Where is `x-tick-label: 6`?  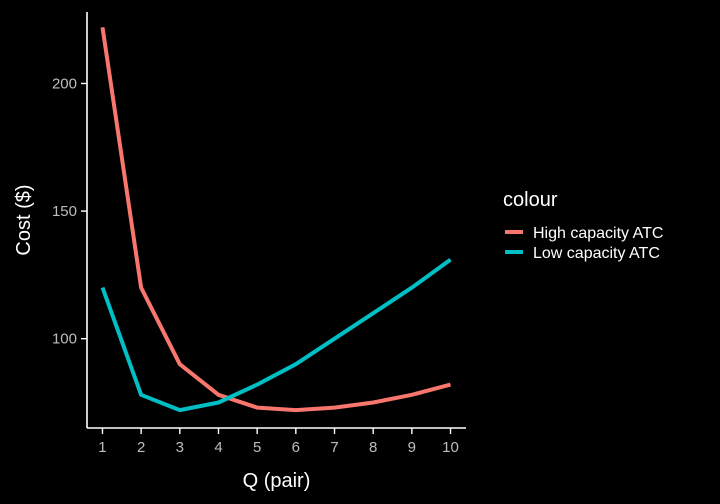 x-tick-label: 6 is located at coordinates (296, 447).